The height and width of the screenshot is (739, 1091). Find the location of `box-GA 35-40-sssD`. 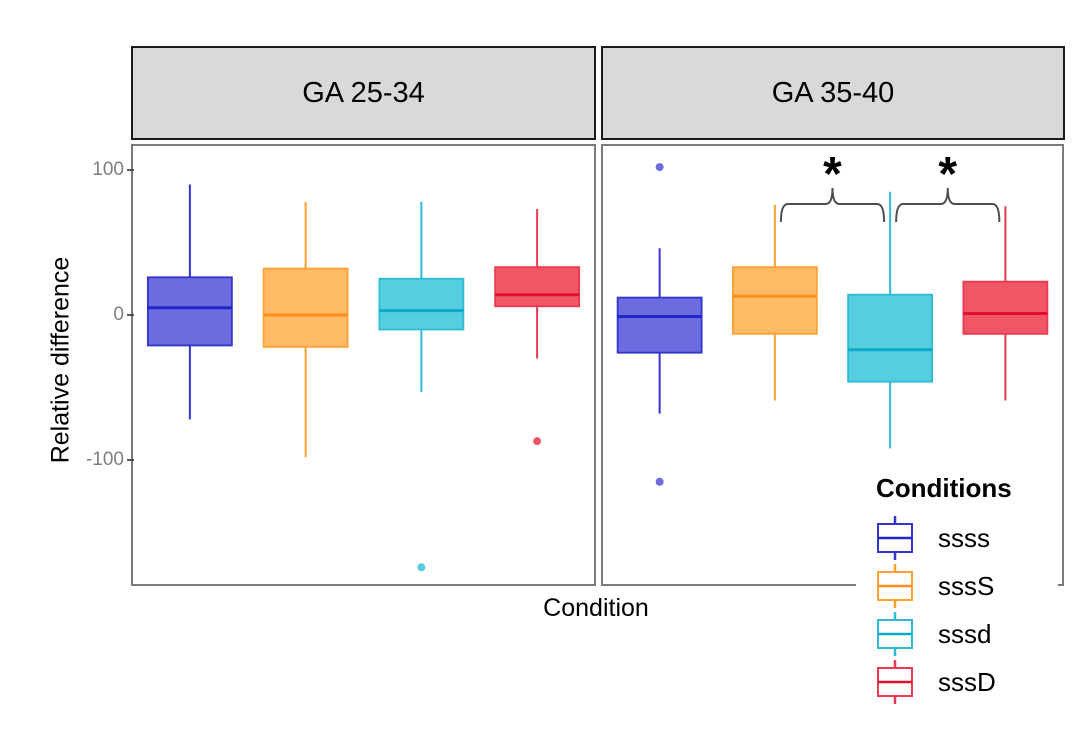

box-GA 35-40-sssD is located at coordinates (1005, 307).